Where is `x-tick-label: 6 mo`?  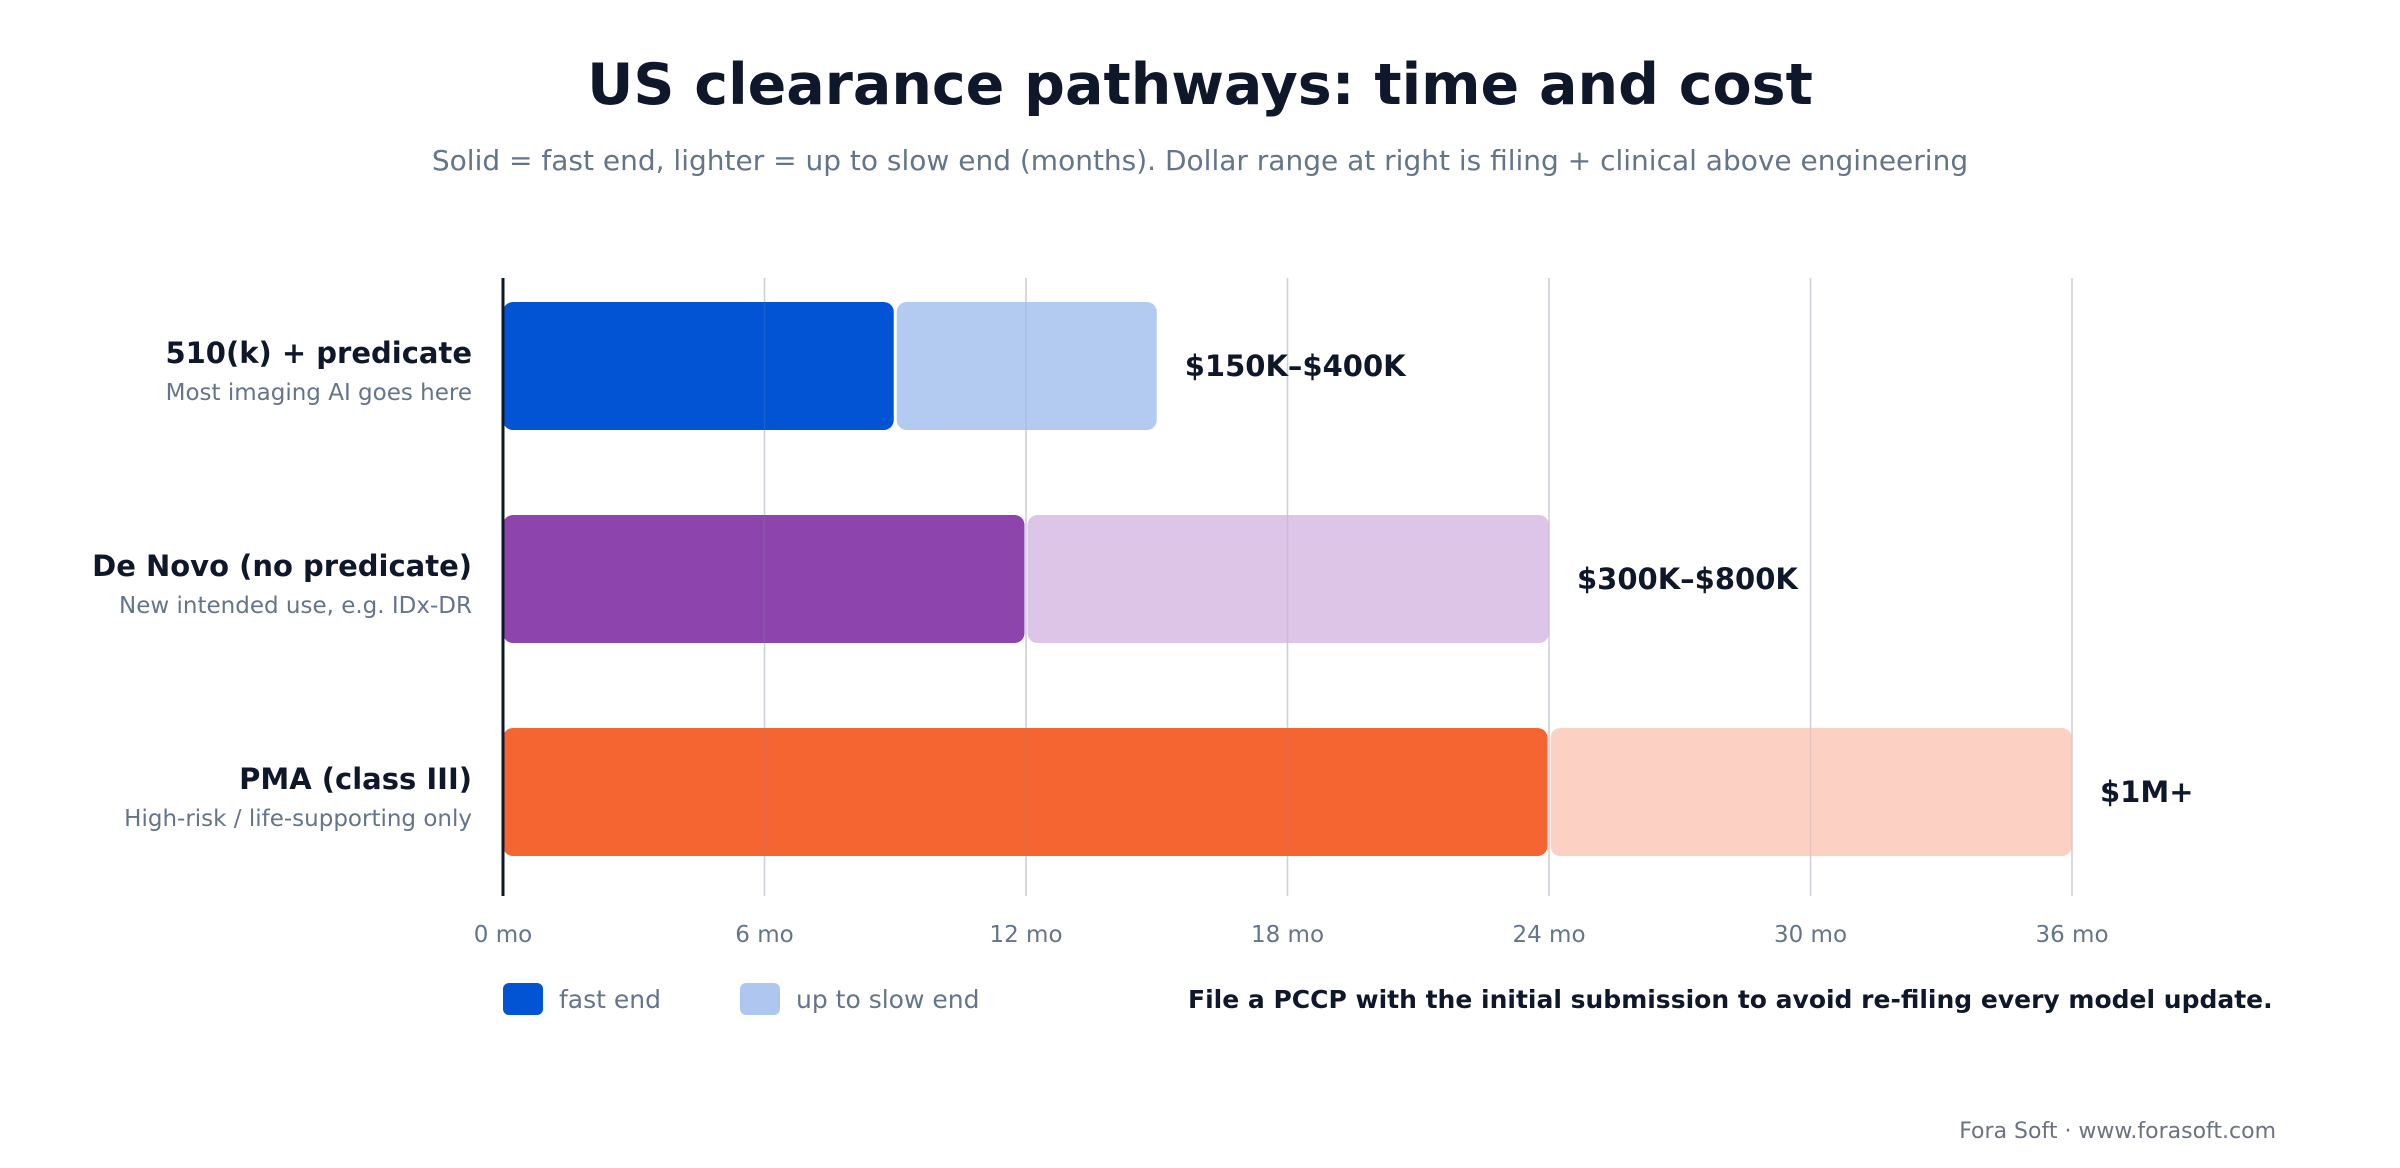 x-tick-label: 6 mo is located at coordinates (764, 935).